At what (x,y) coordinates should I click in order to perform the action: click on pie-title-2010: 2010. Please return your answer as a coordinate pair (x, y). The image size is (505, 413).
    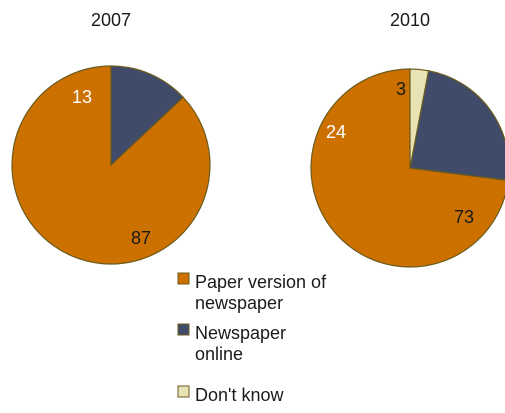
    Looking at the image, I should click on (410, 20).